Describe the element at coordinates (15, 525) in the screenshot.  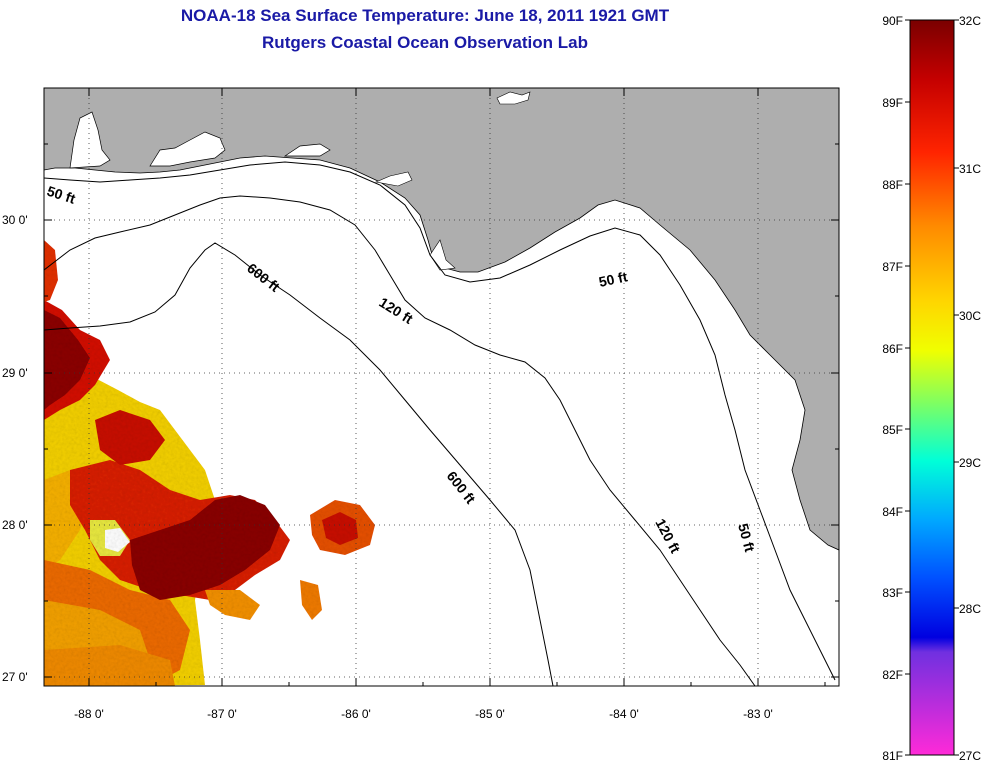
I see `lat-tick-label: 28 0'` at that location.